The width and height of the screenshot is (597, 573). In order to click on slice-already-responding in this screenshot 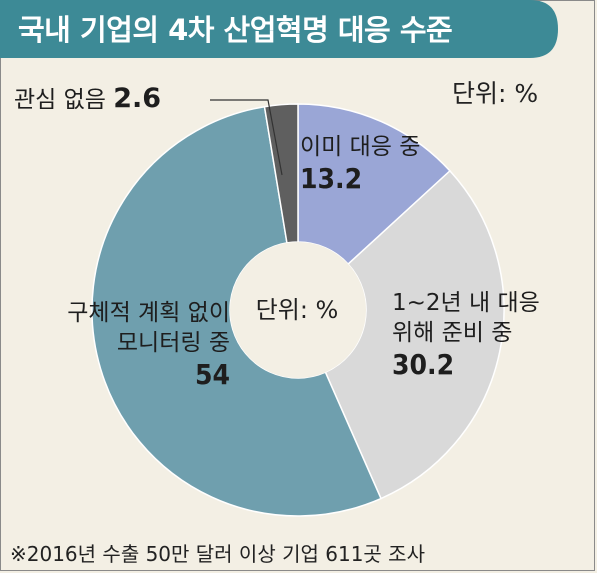, I will do `click(374, 184)`.